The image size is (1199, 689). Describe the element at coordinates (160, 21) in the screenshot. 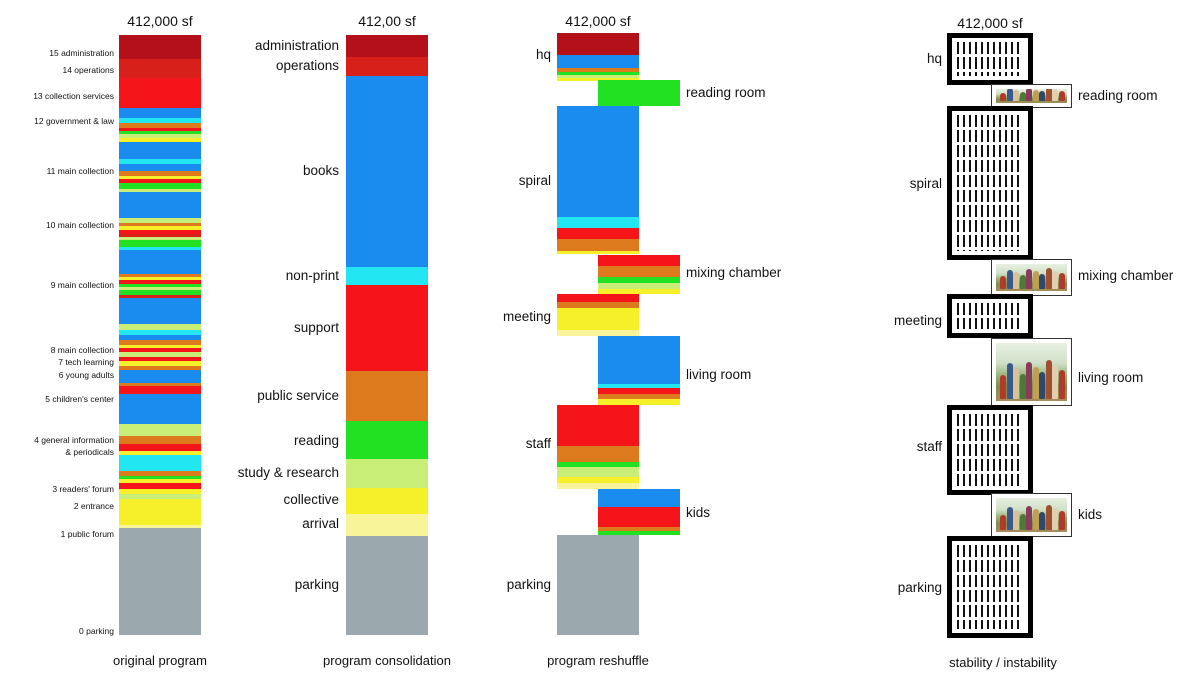

I see `area-label-original: 412,000 sf` at that location.